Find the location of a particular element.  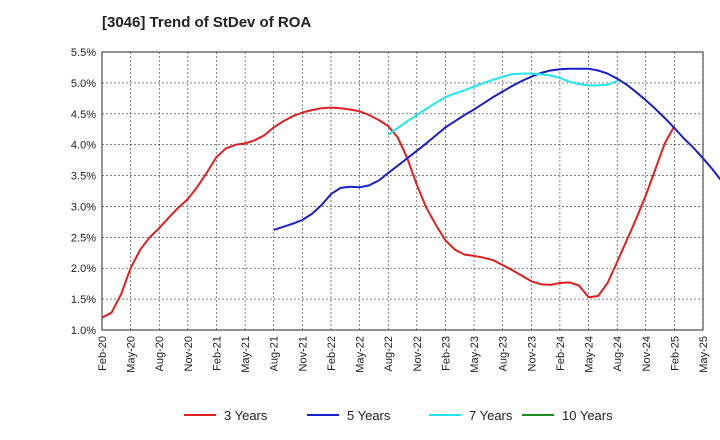

x-tick-label: Aug-21 is located at coordinates (275, 353).